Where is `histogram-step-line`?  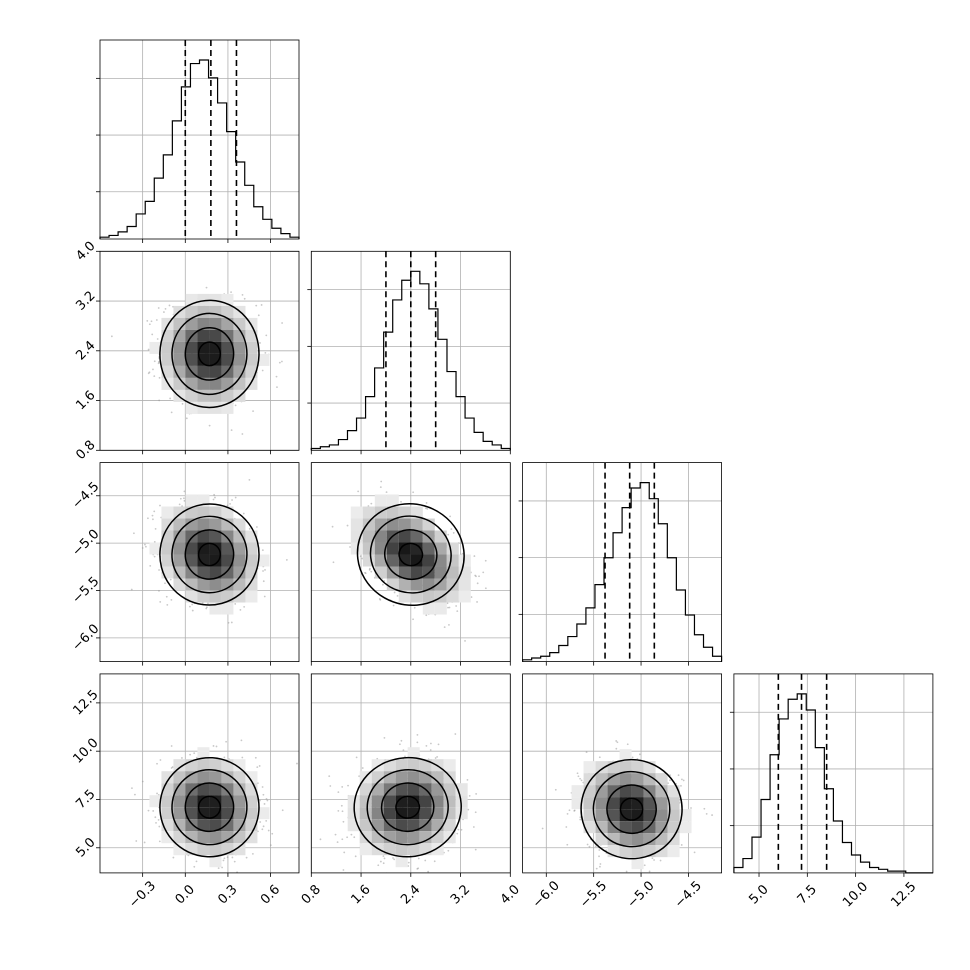 histogram-step-line is located at coordinates (622, 572).